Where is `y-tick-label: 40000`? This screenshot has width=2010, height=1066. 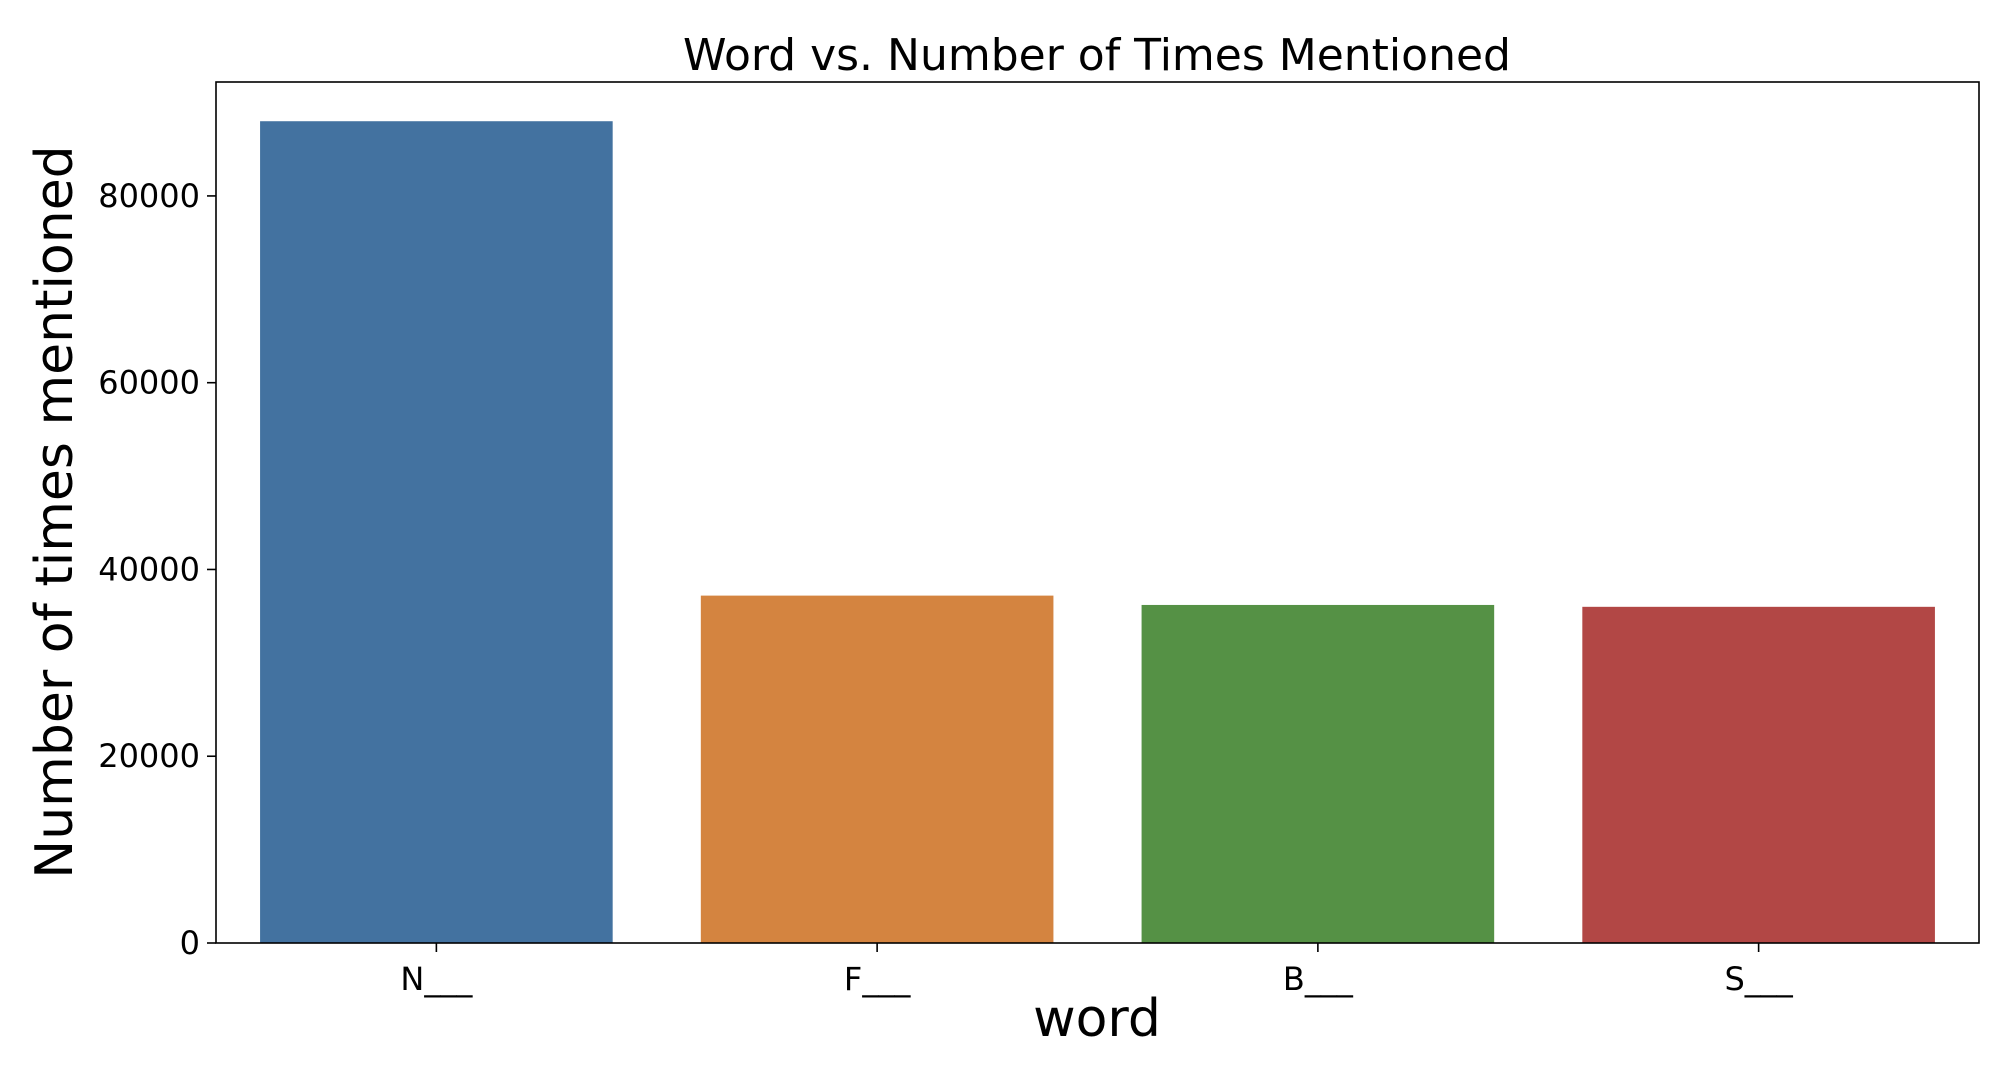
y-tick-label: 40000 is located at coordinates (149, 569).